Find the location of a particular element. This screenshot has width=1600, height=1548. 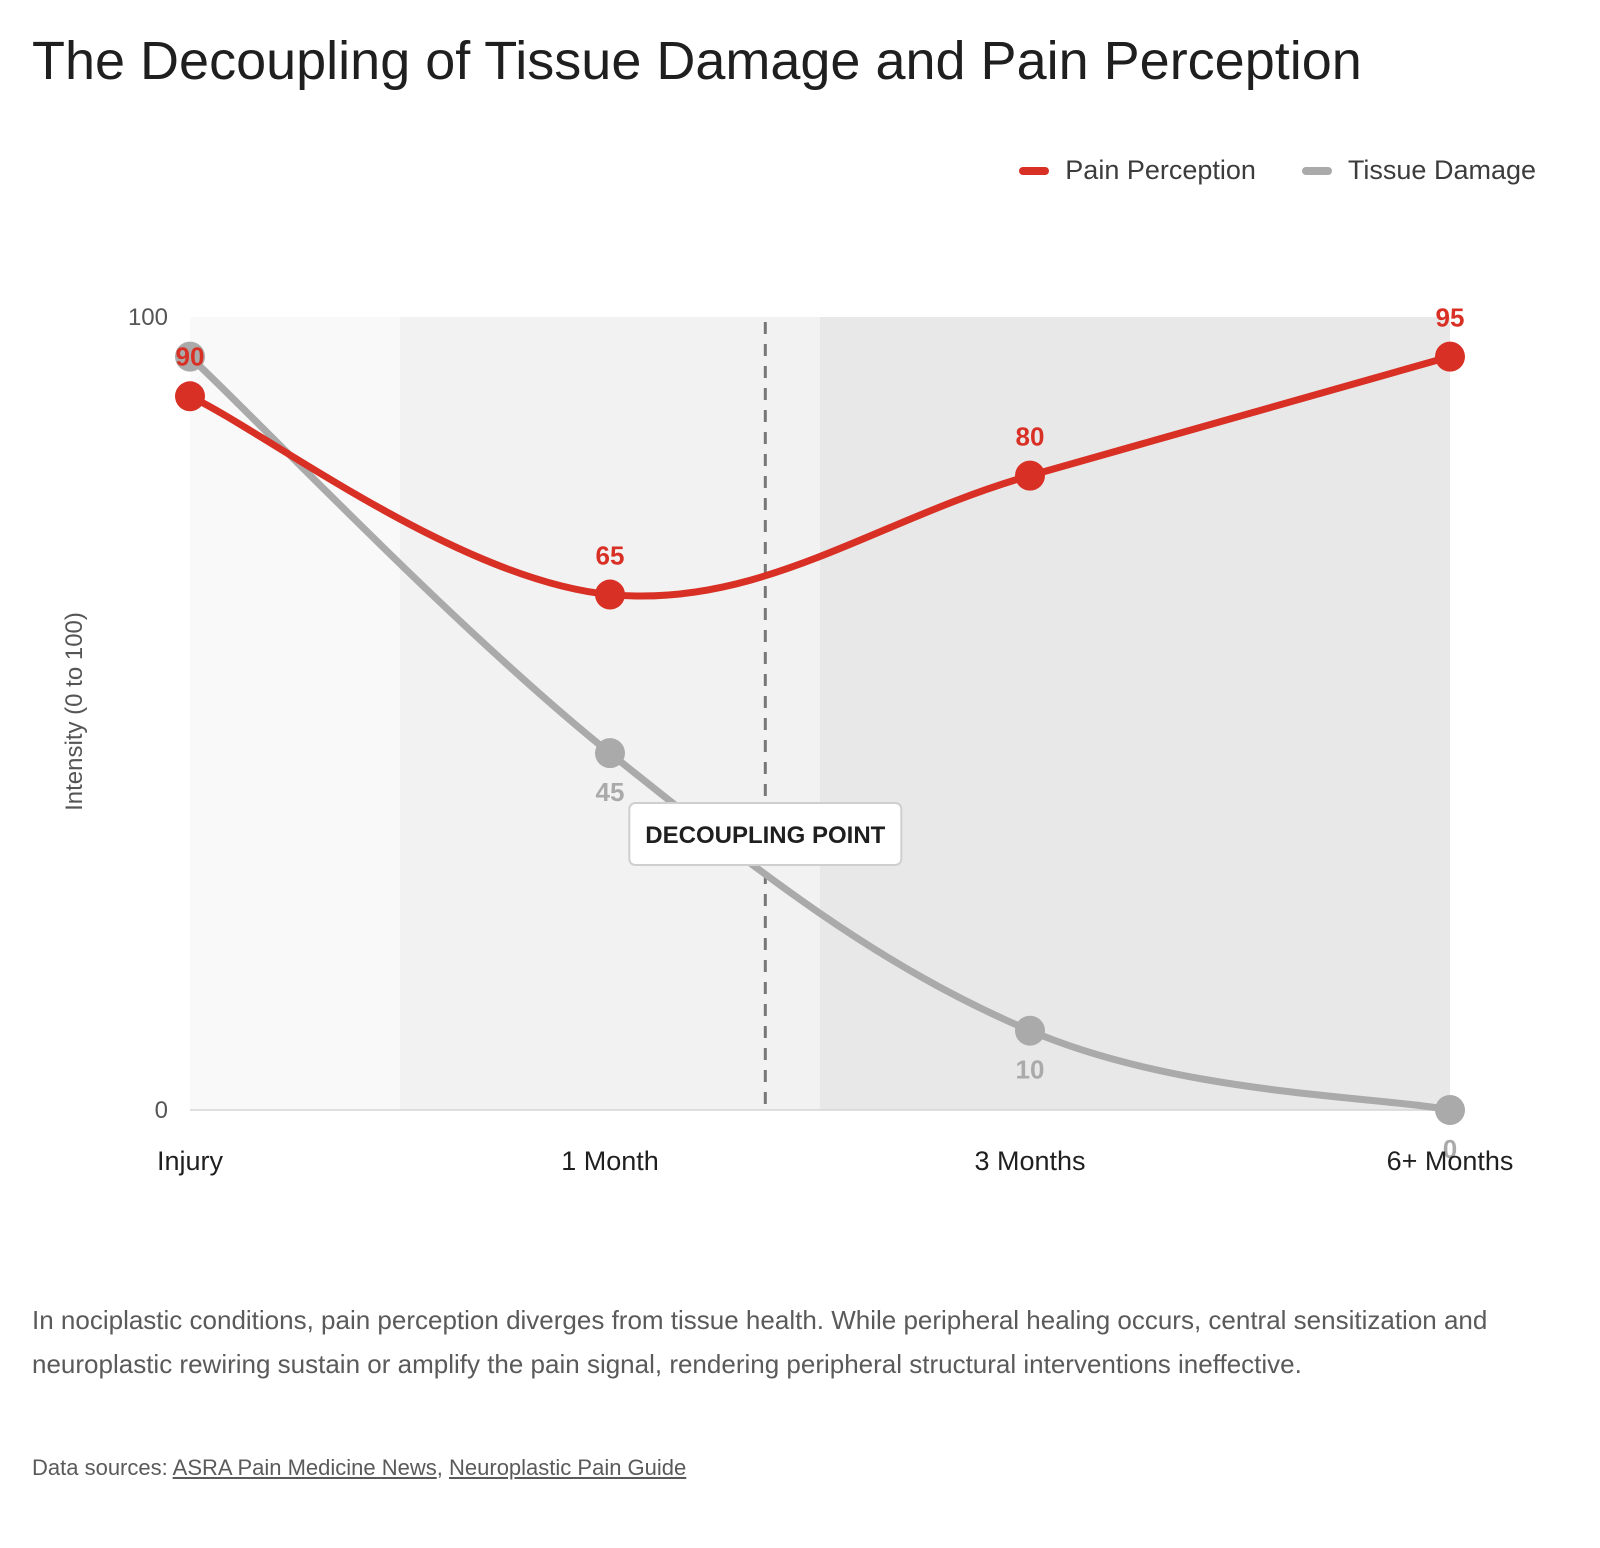

x-tick-label-0: Injury is located at coordinates (190, 1161).